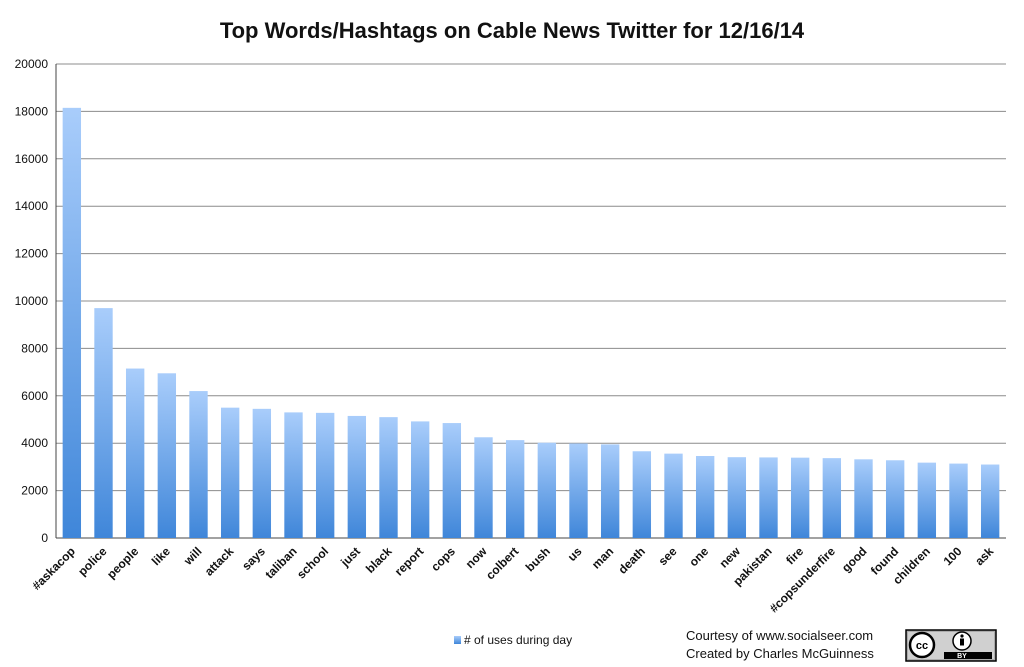 The image size is (1024, 667). I want to click on y-tick-label: 6000, so click(34, 396).